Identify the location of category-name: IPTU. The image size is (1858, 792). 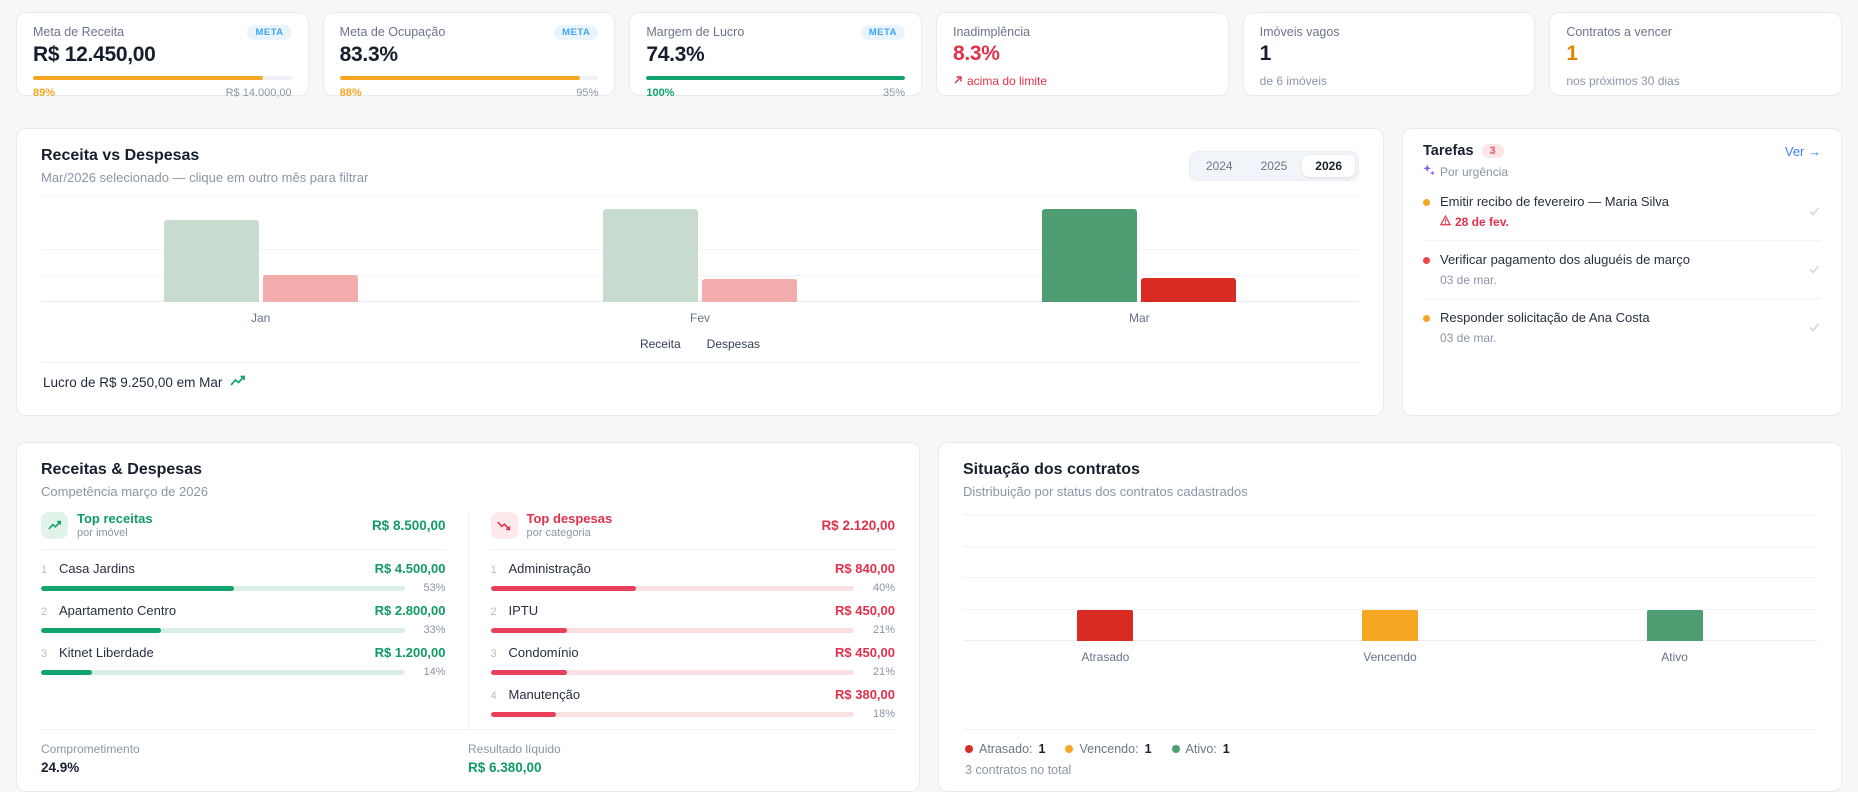
(523, 610).